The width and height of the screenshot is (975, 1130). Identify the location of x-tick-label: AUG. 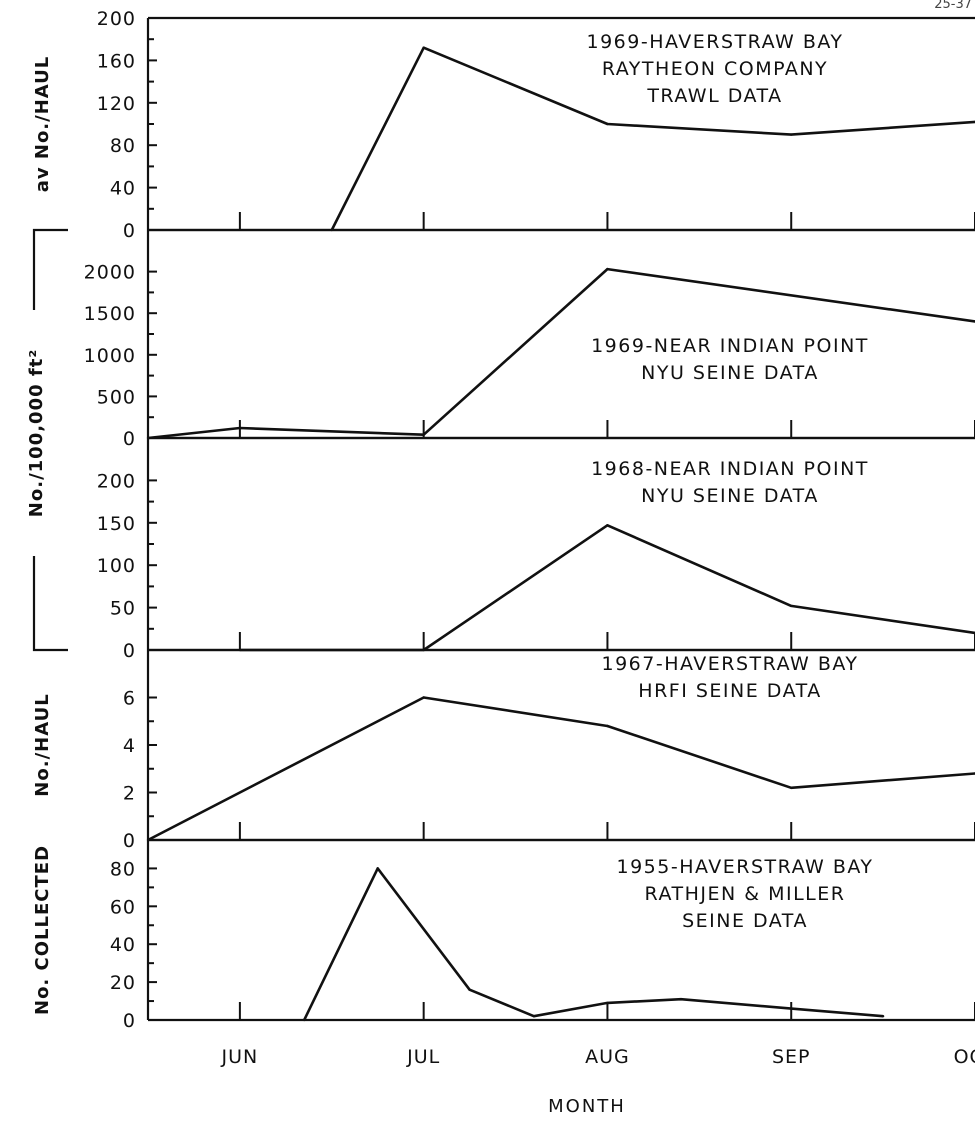
(607, 1057).